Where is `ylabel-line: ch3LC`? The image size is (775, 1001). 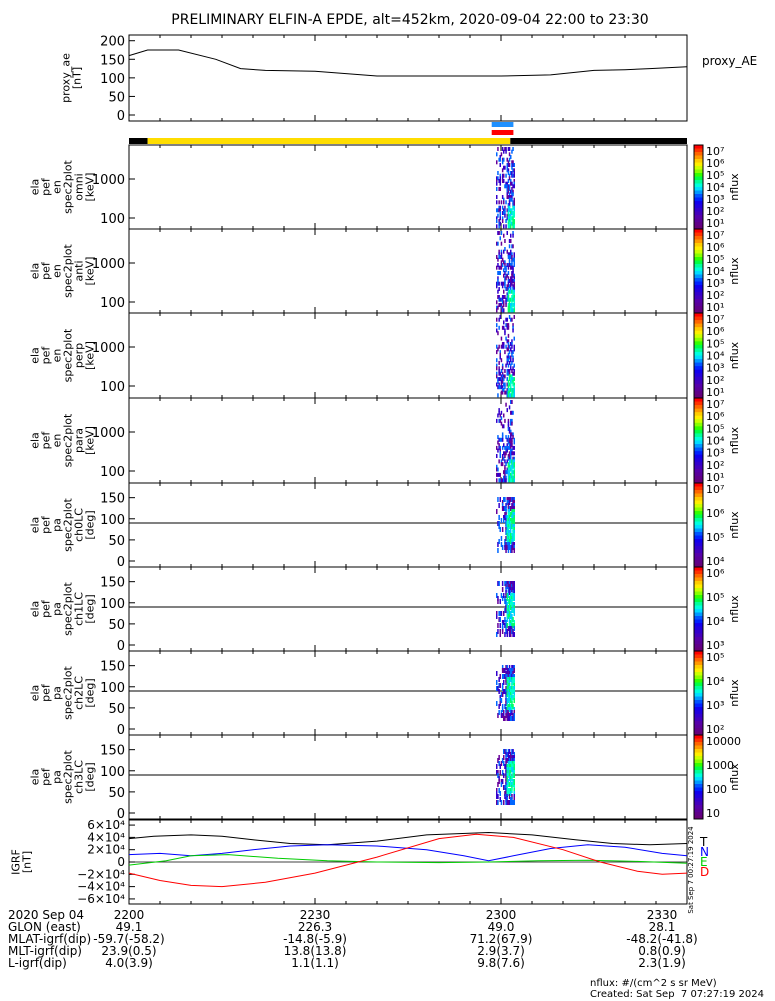 ylabel-line: ch3LC is located at coordinates (79, 777).